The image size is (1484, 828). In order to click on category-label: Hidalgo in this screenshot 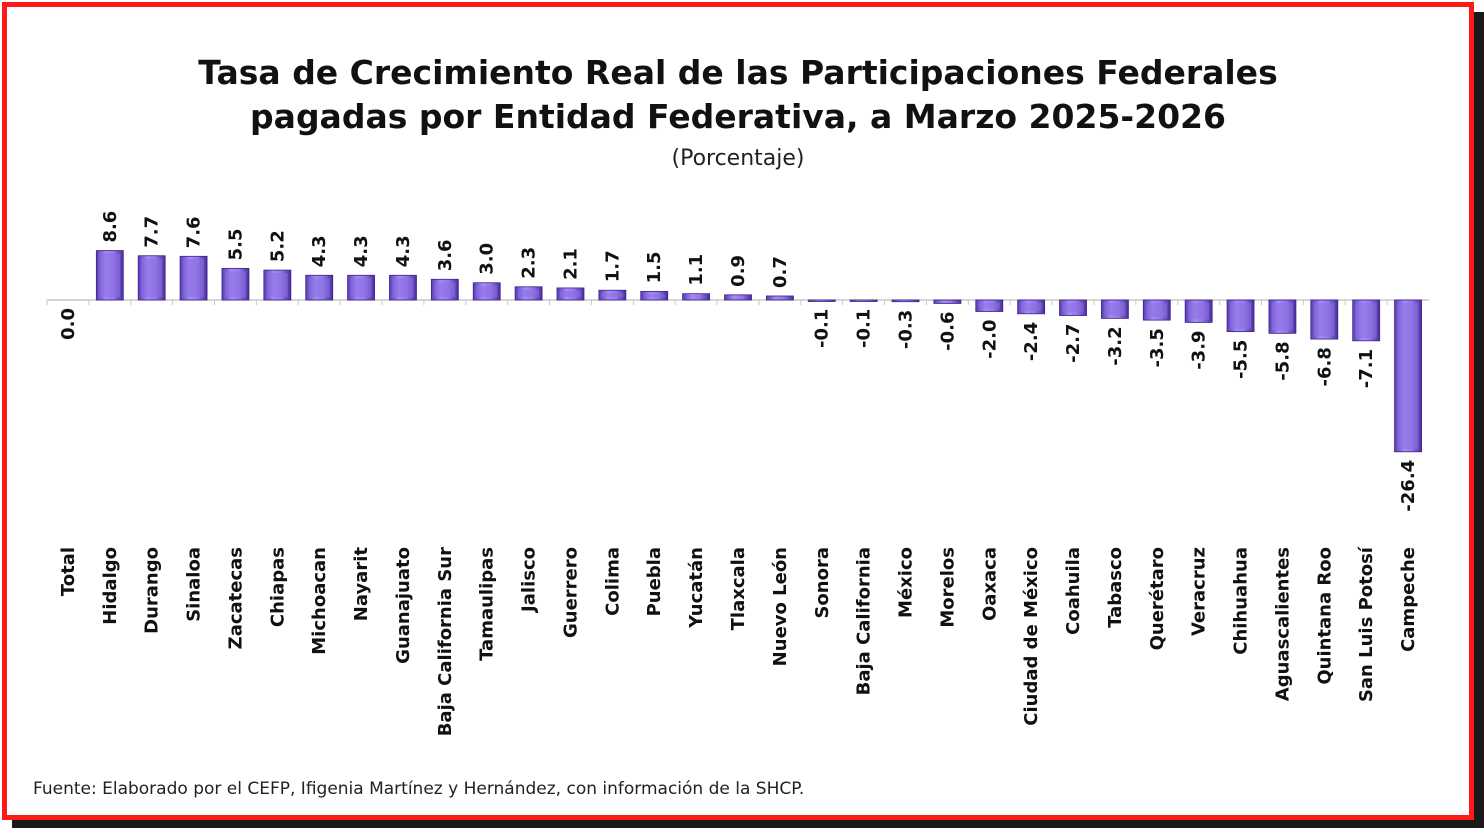, I will do `click(110, 586)`.